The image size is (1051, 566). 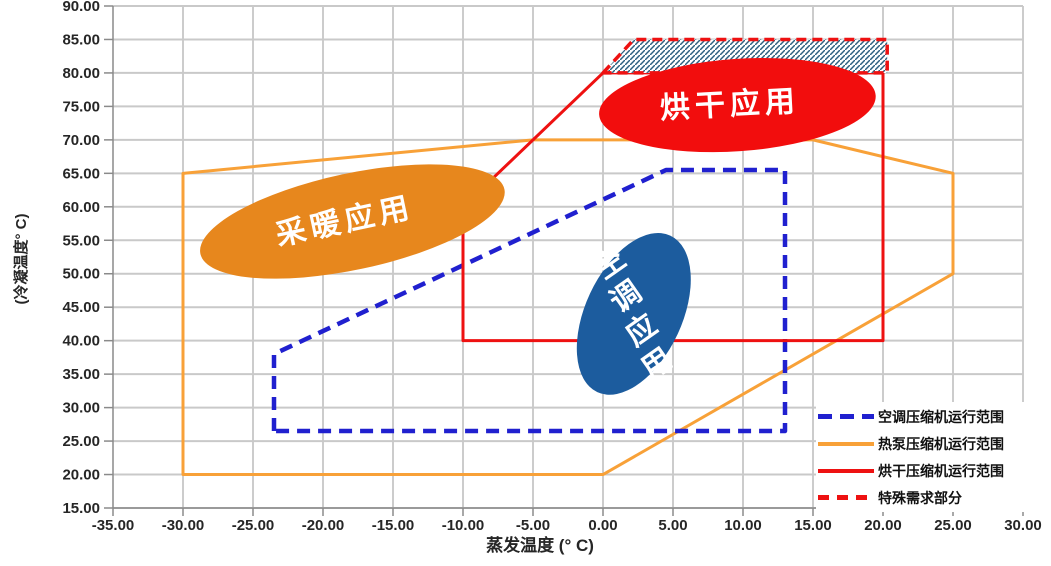 What do you see at coordinates (1023, 525) in the screenshot?
I see `x-tick-label: 30.00` at bounding box center [1023, 525].